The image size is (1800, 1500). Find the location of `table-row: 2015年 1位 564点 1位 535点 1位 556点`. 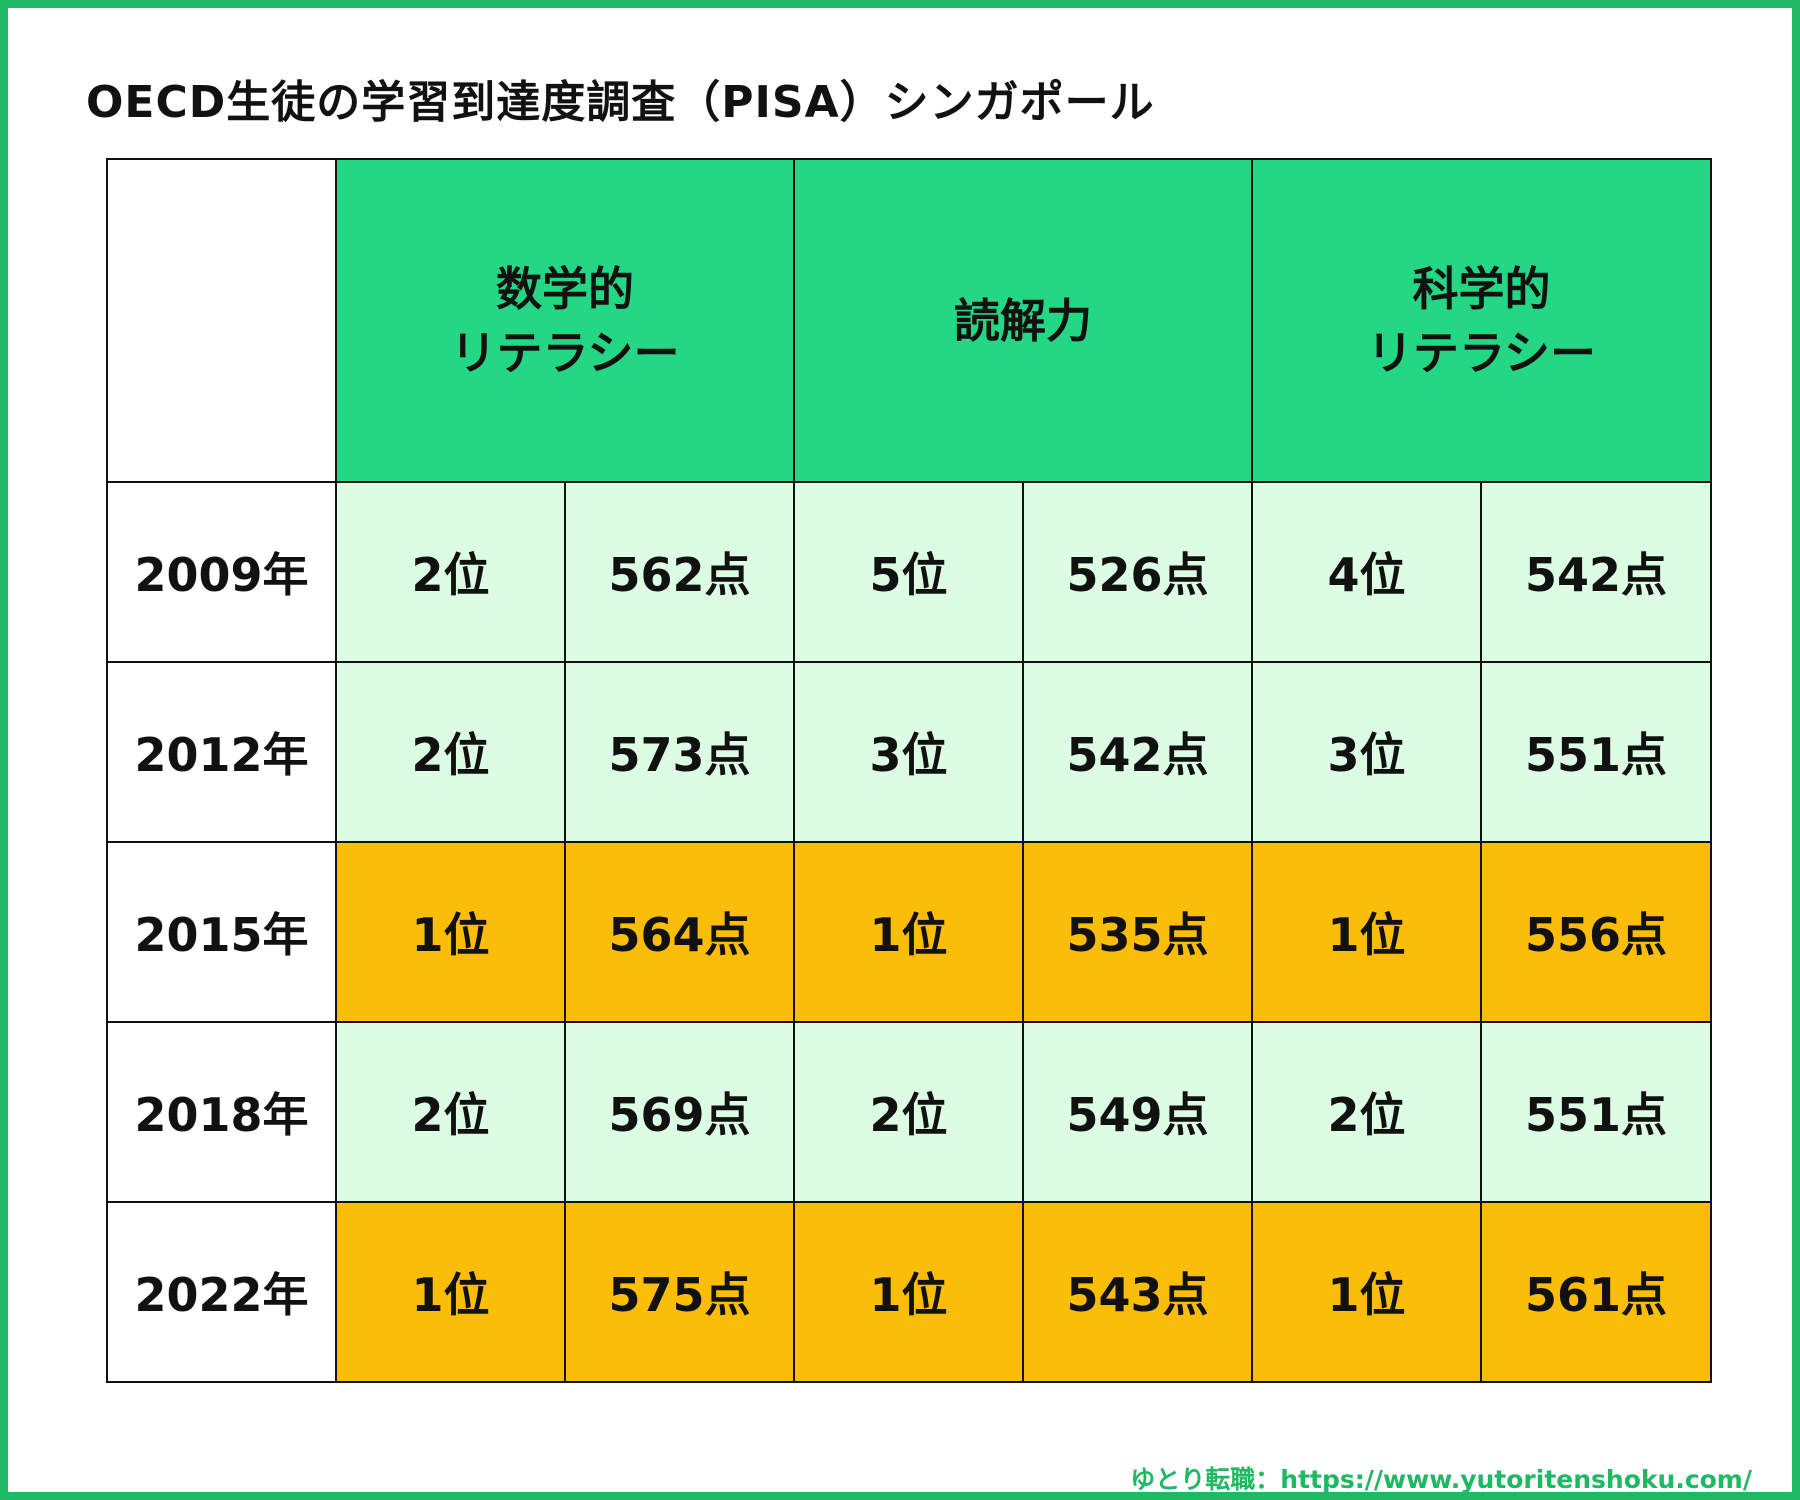

table-row: 2015年 1位 564点 1位 535点 1位 556点 is located at coordinates (909, 932).